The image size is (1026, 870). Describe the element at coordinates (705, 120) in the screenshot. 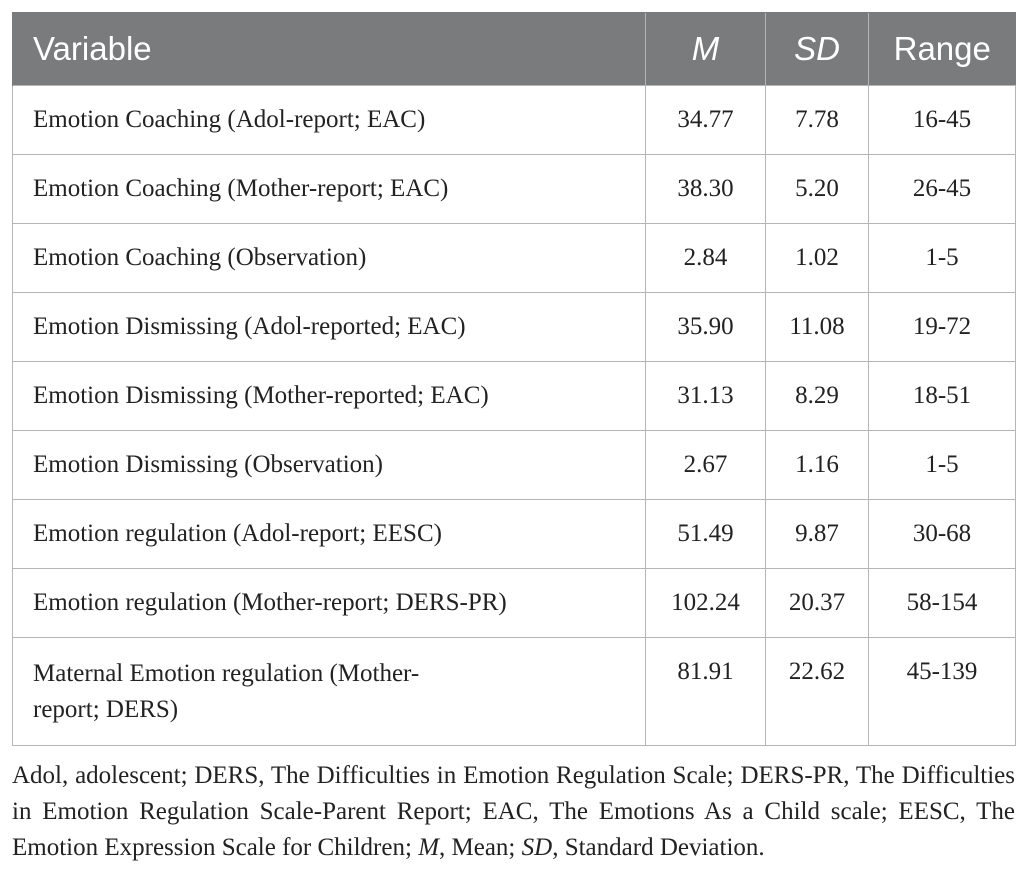

I see `cell-mean: 34.77` at that location.